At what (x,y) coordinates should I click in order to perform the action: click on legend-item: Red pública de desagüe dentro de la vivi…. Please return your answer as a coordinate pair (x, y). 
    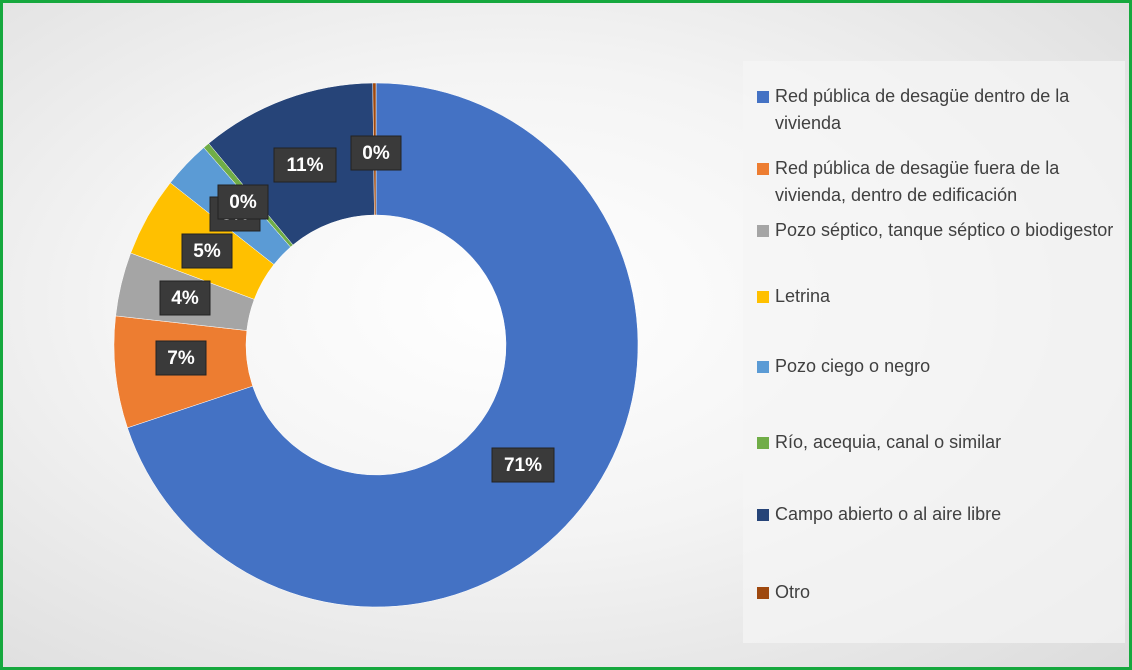
    Looking at the image, I should click on (938, 110).